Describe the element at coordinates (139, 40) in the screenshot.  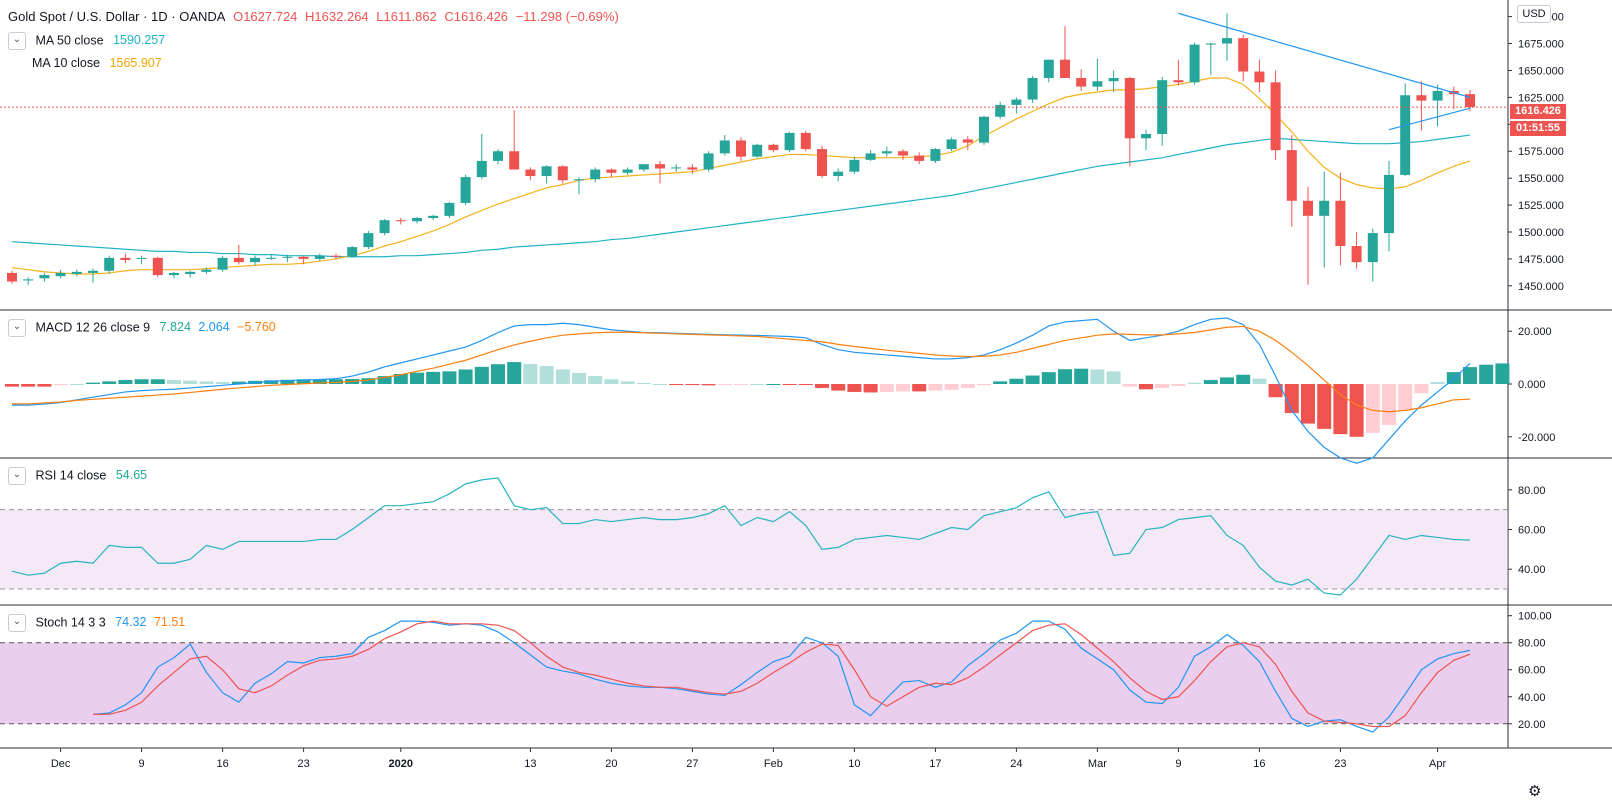
I see `ma50-value: 1590.257` at that location.